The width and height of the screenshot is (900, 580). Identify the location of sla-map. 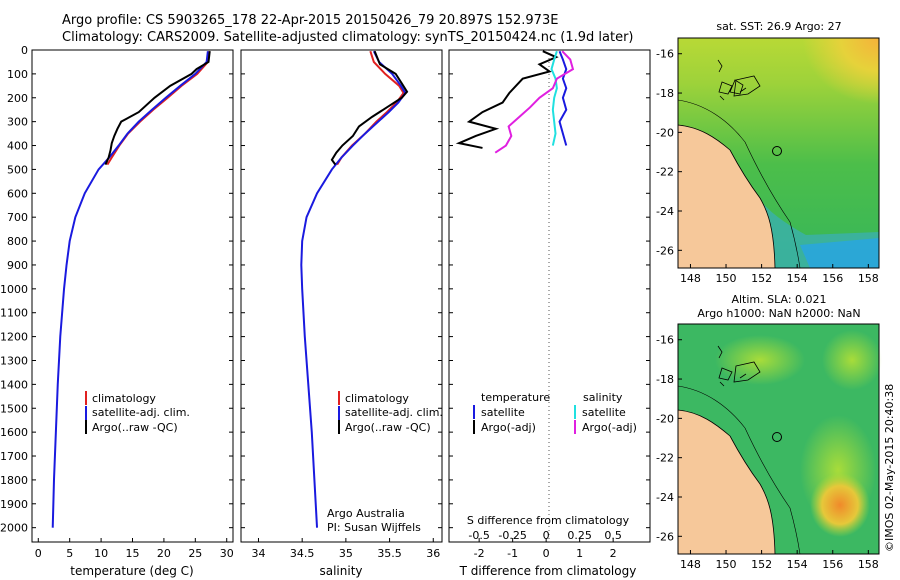
(779, 439).